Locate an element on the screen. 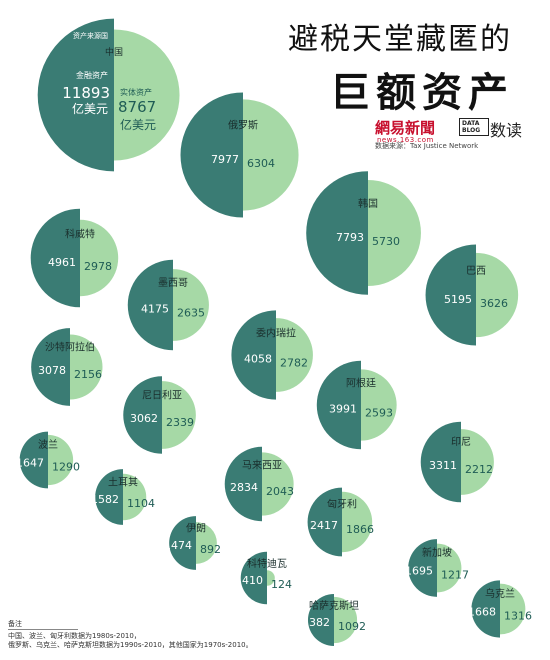  financial-value-label: 1695 is located at coordinates (419, 570).